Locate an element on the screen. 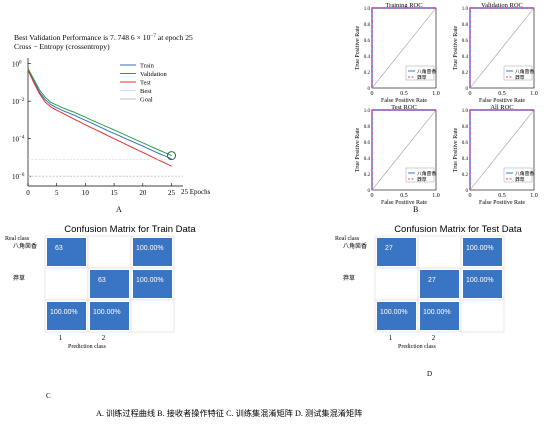 This screenshot has height=428, width=554. panel-a-series-validation is located at coordinates (99, 112).